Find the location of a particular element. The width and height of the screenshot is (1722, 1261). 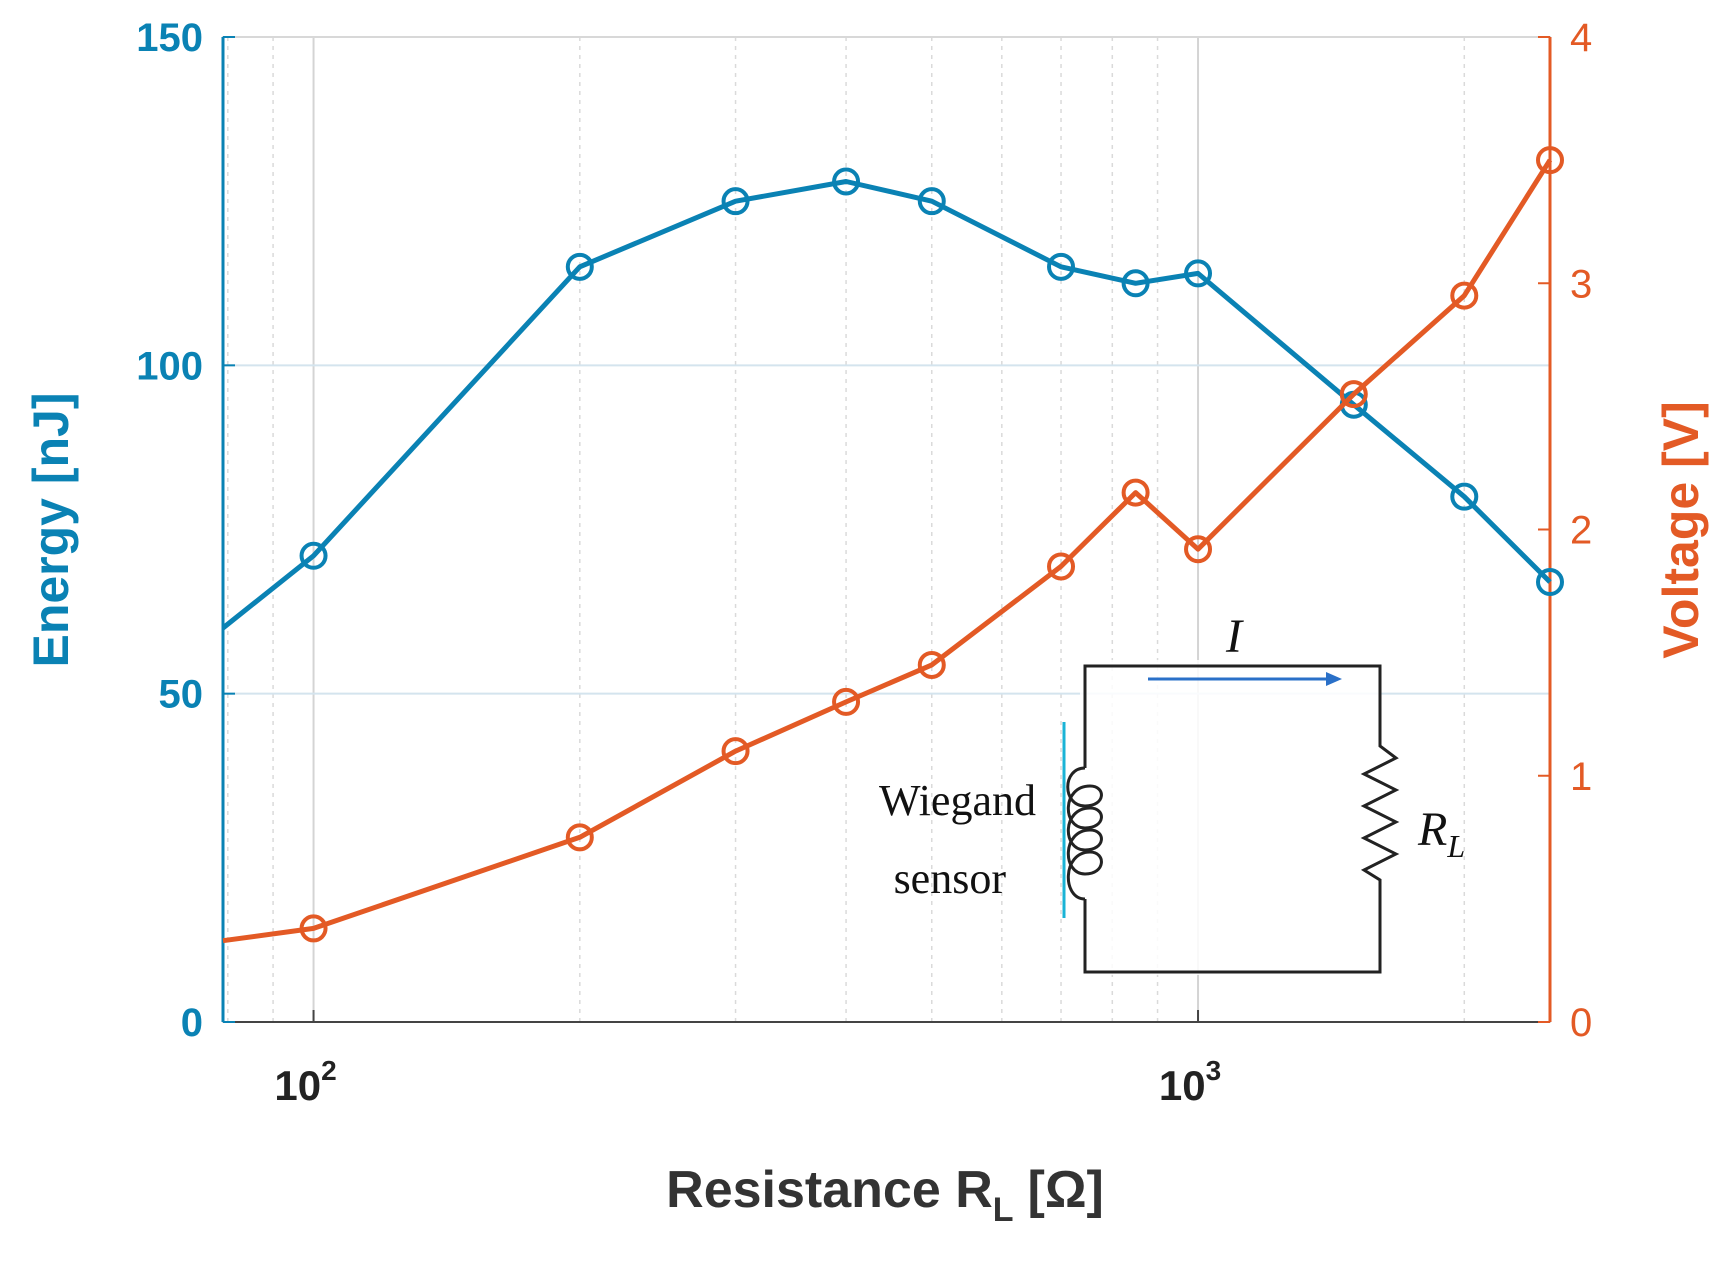

load-label: RL is located at coordinates (1441, 833).